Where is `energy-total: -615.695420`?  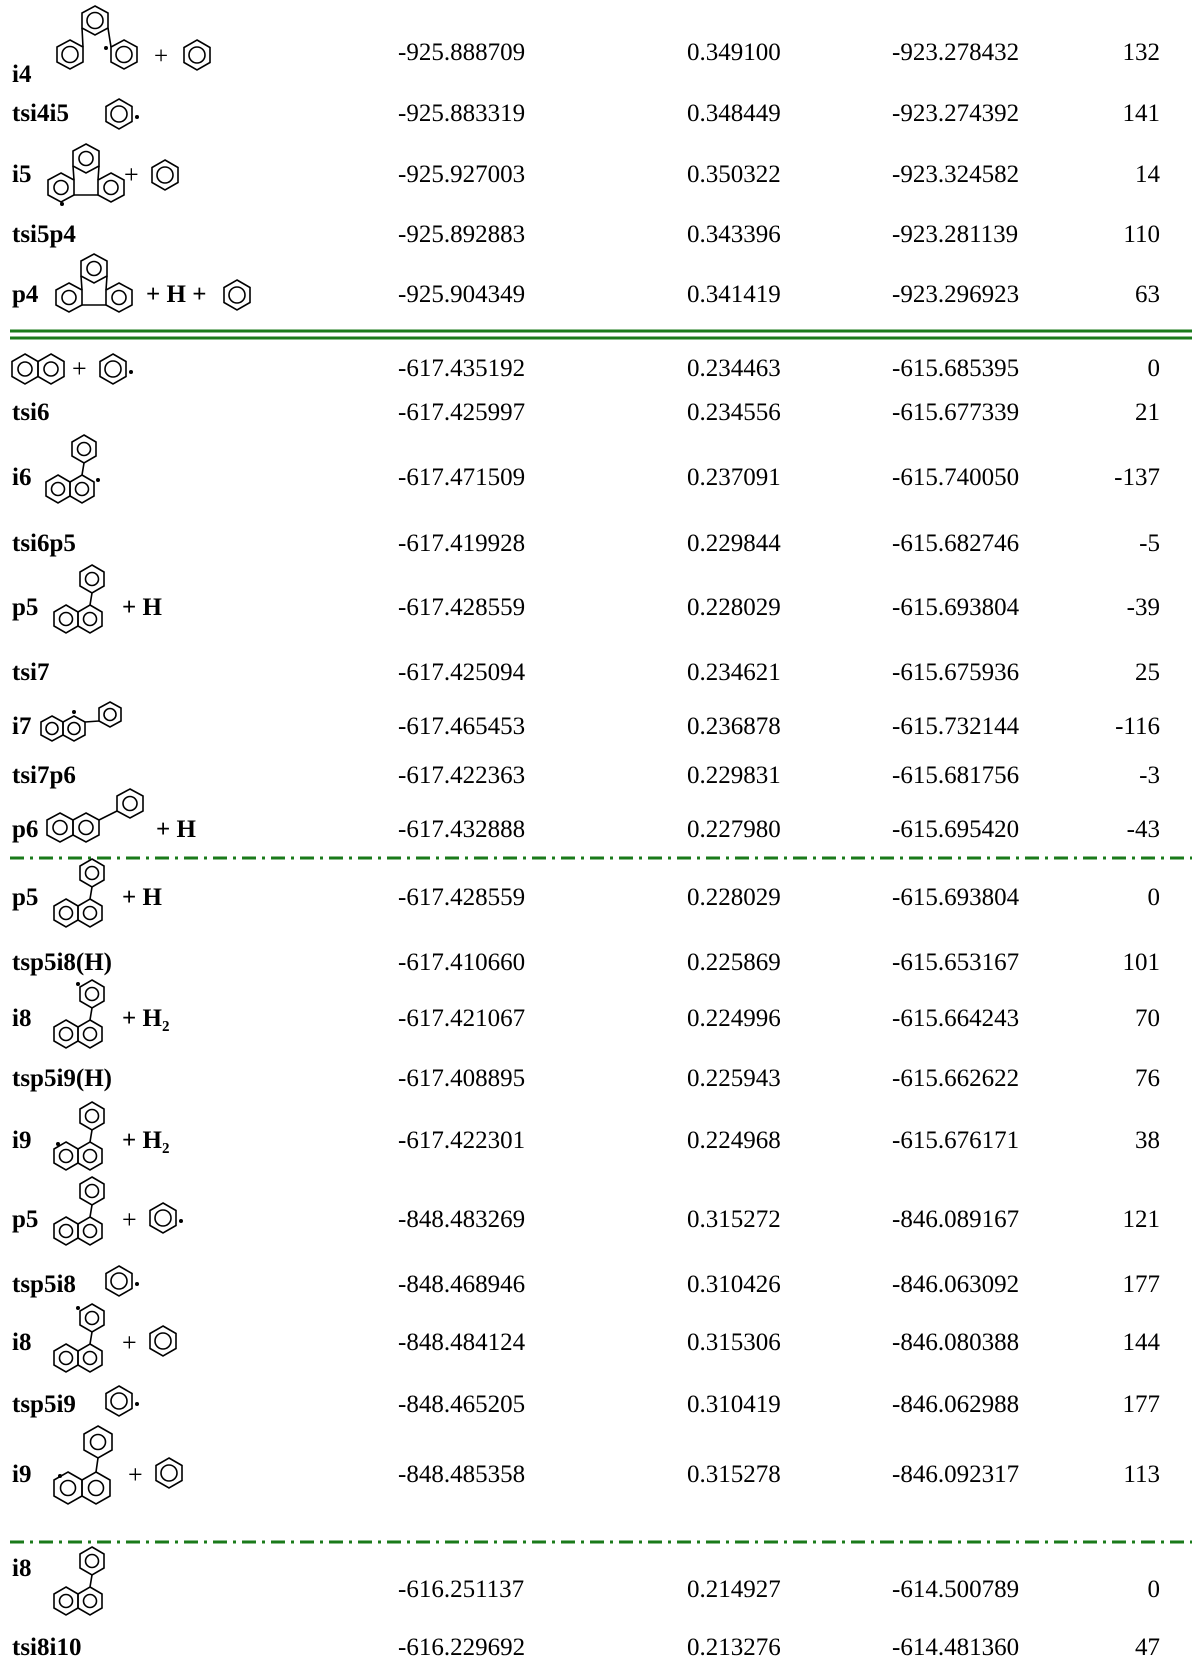
energy-total: -615.695420 is located at coordinates (956, 829).